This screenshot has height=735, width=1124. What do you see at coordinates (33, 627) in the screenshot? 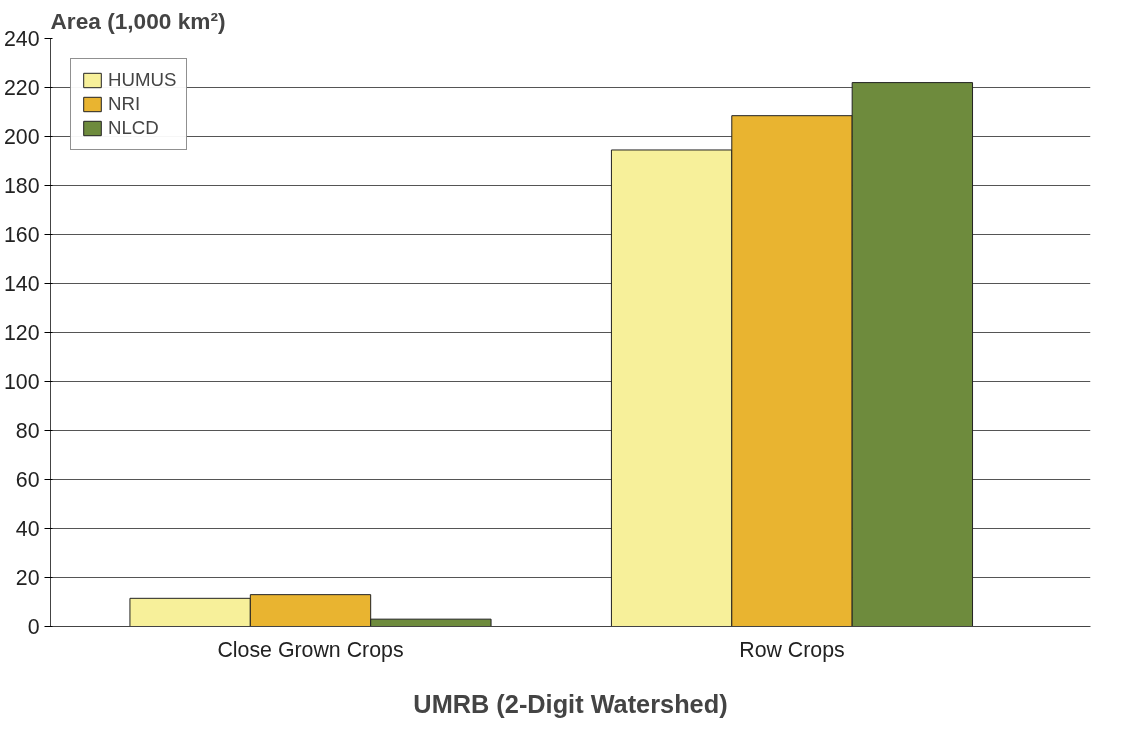
I see `y-tick-label: 0` at bounding box center [33, 627].